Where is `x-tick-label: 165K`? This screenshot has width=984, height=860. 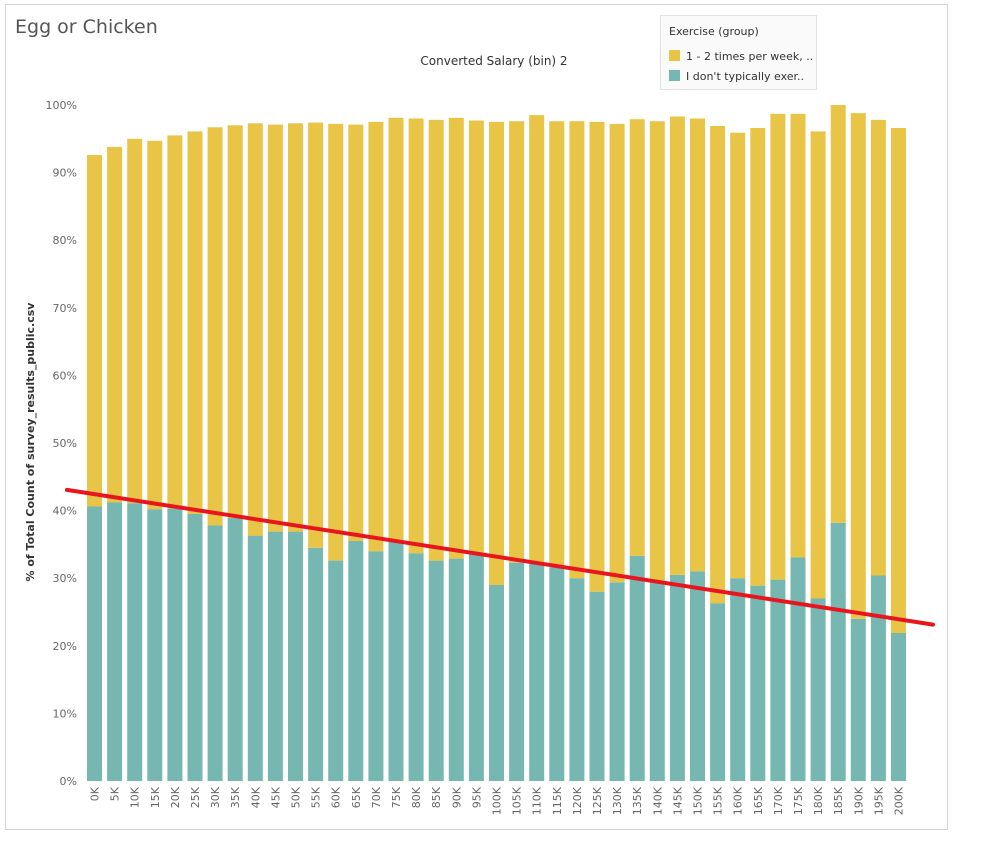 x-tick-label: 165K is located at coordinates (758, 800).